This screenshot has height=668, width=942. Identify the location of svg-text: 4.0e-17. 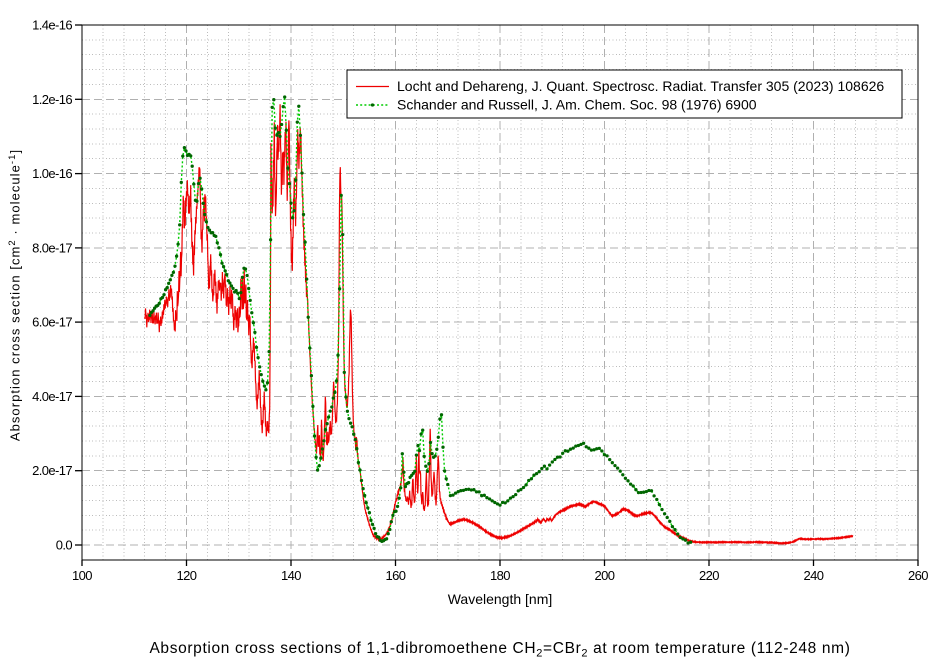
(52, 396).